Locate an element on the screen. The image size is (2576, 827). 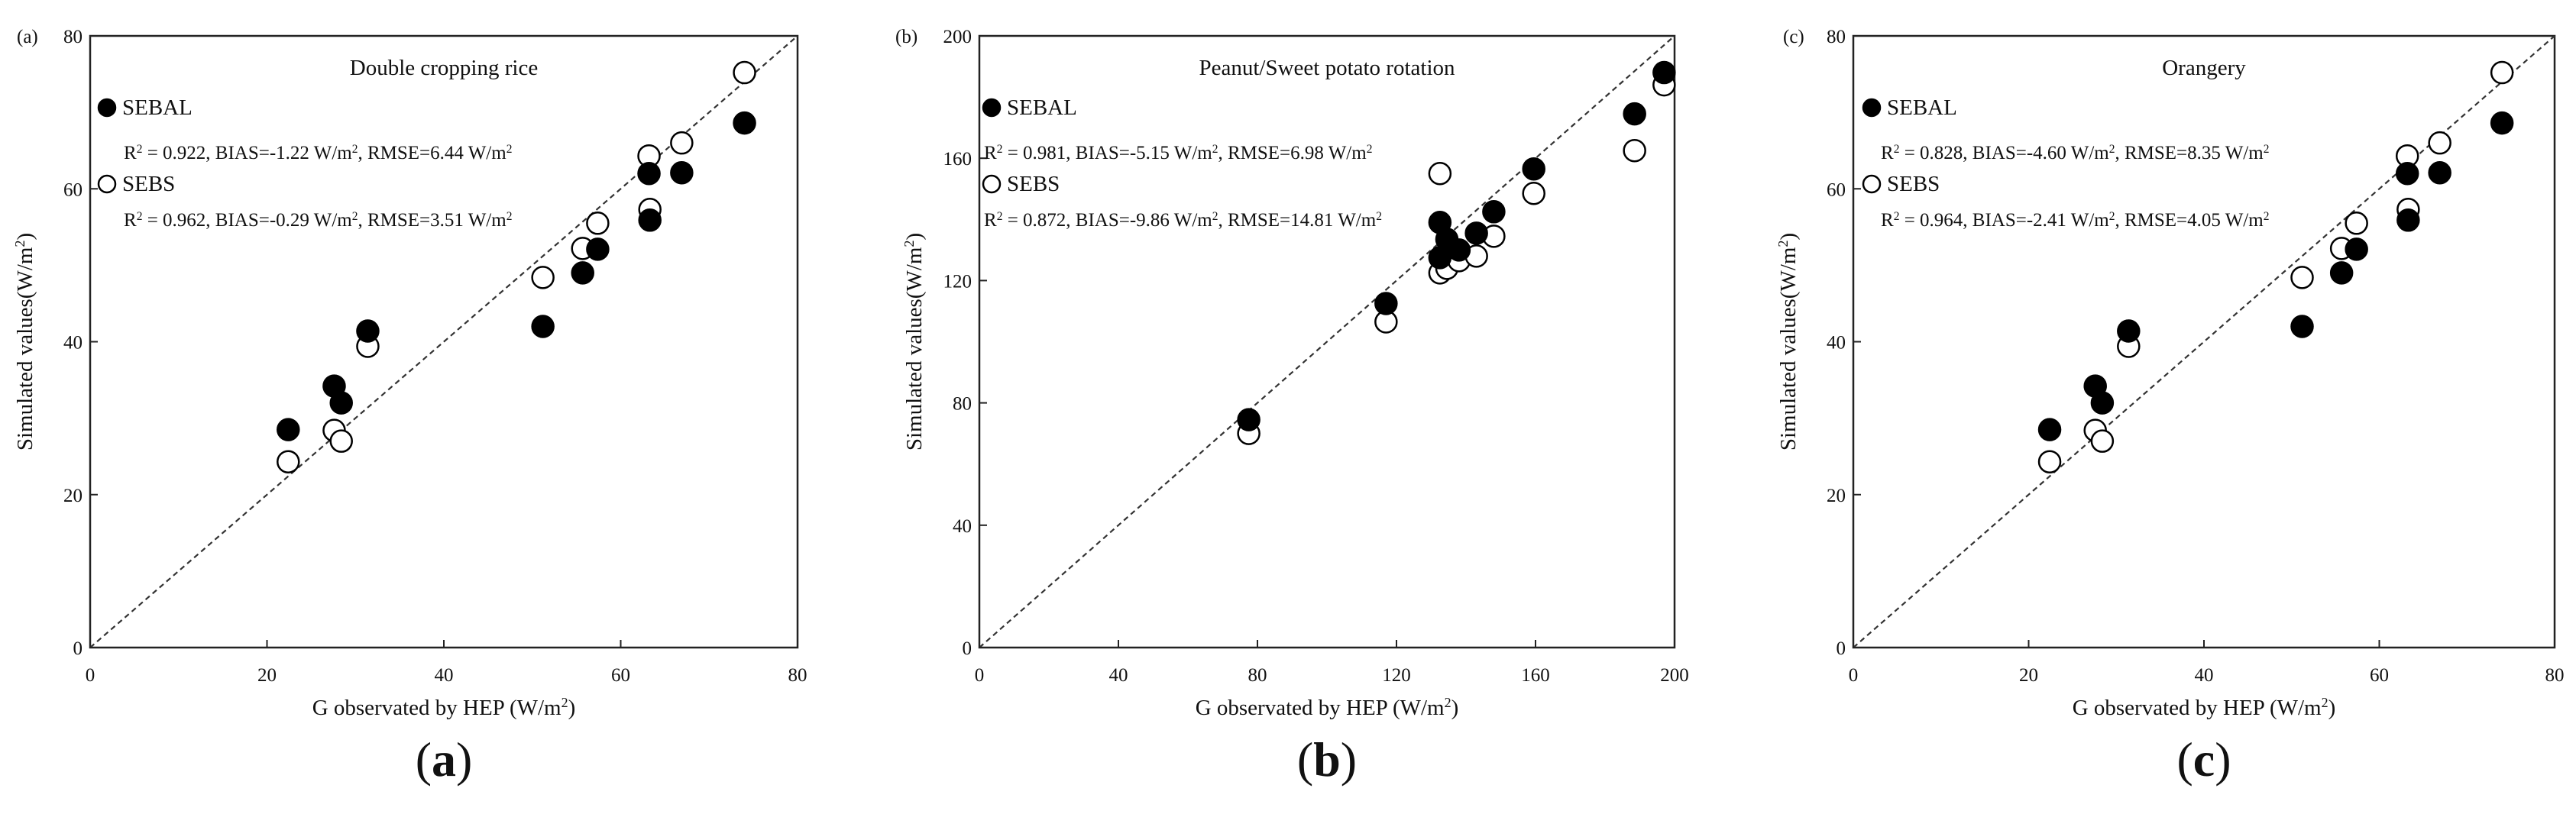
panel-caption: (a) is located at coordinates (444, 760).